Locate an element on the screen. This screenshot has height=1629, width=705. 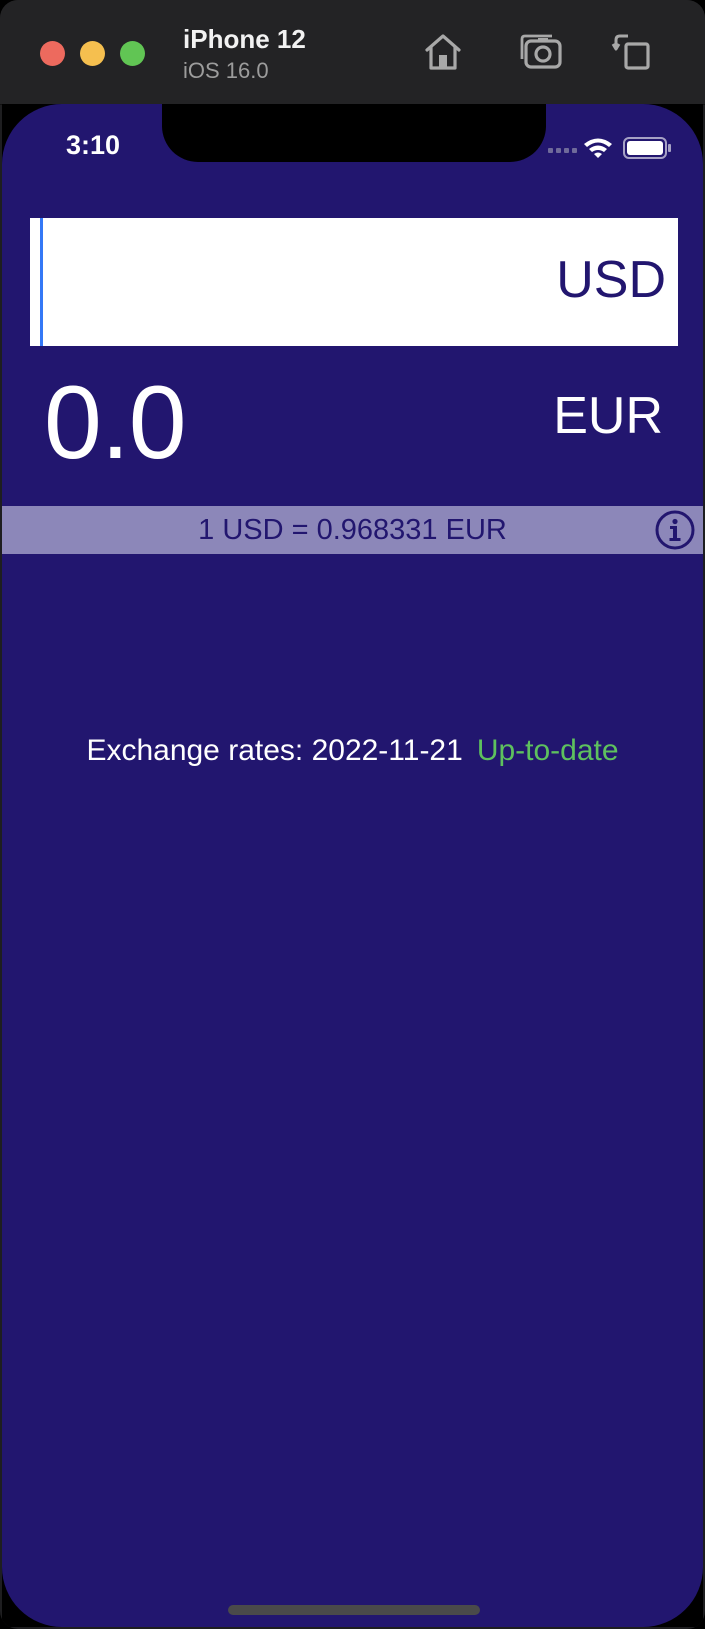
screenshot-button is located at coordinates (542, 52).